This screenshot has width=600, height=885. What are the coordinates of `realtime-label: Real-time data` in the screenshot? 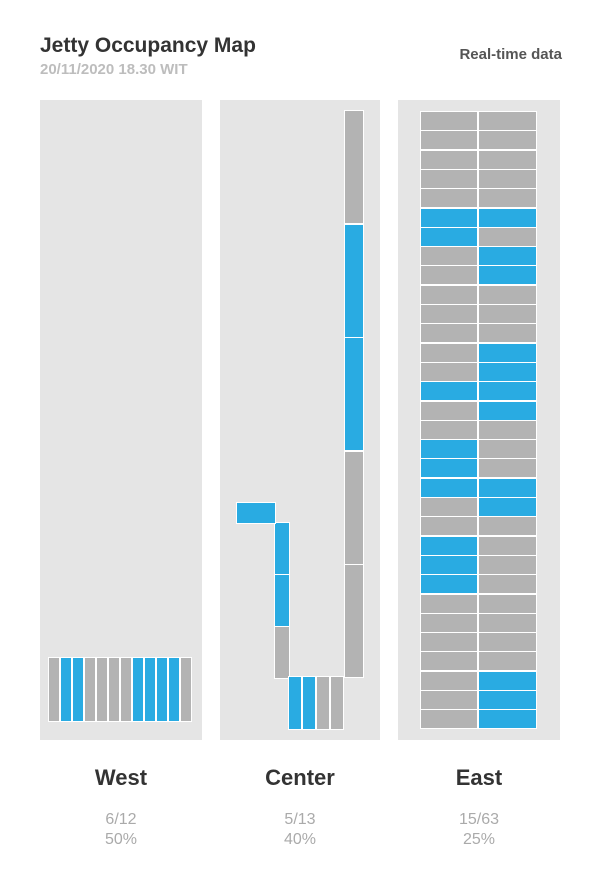 It's located at (510, 54).